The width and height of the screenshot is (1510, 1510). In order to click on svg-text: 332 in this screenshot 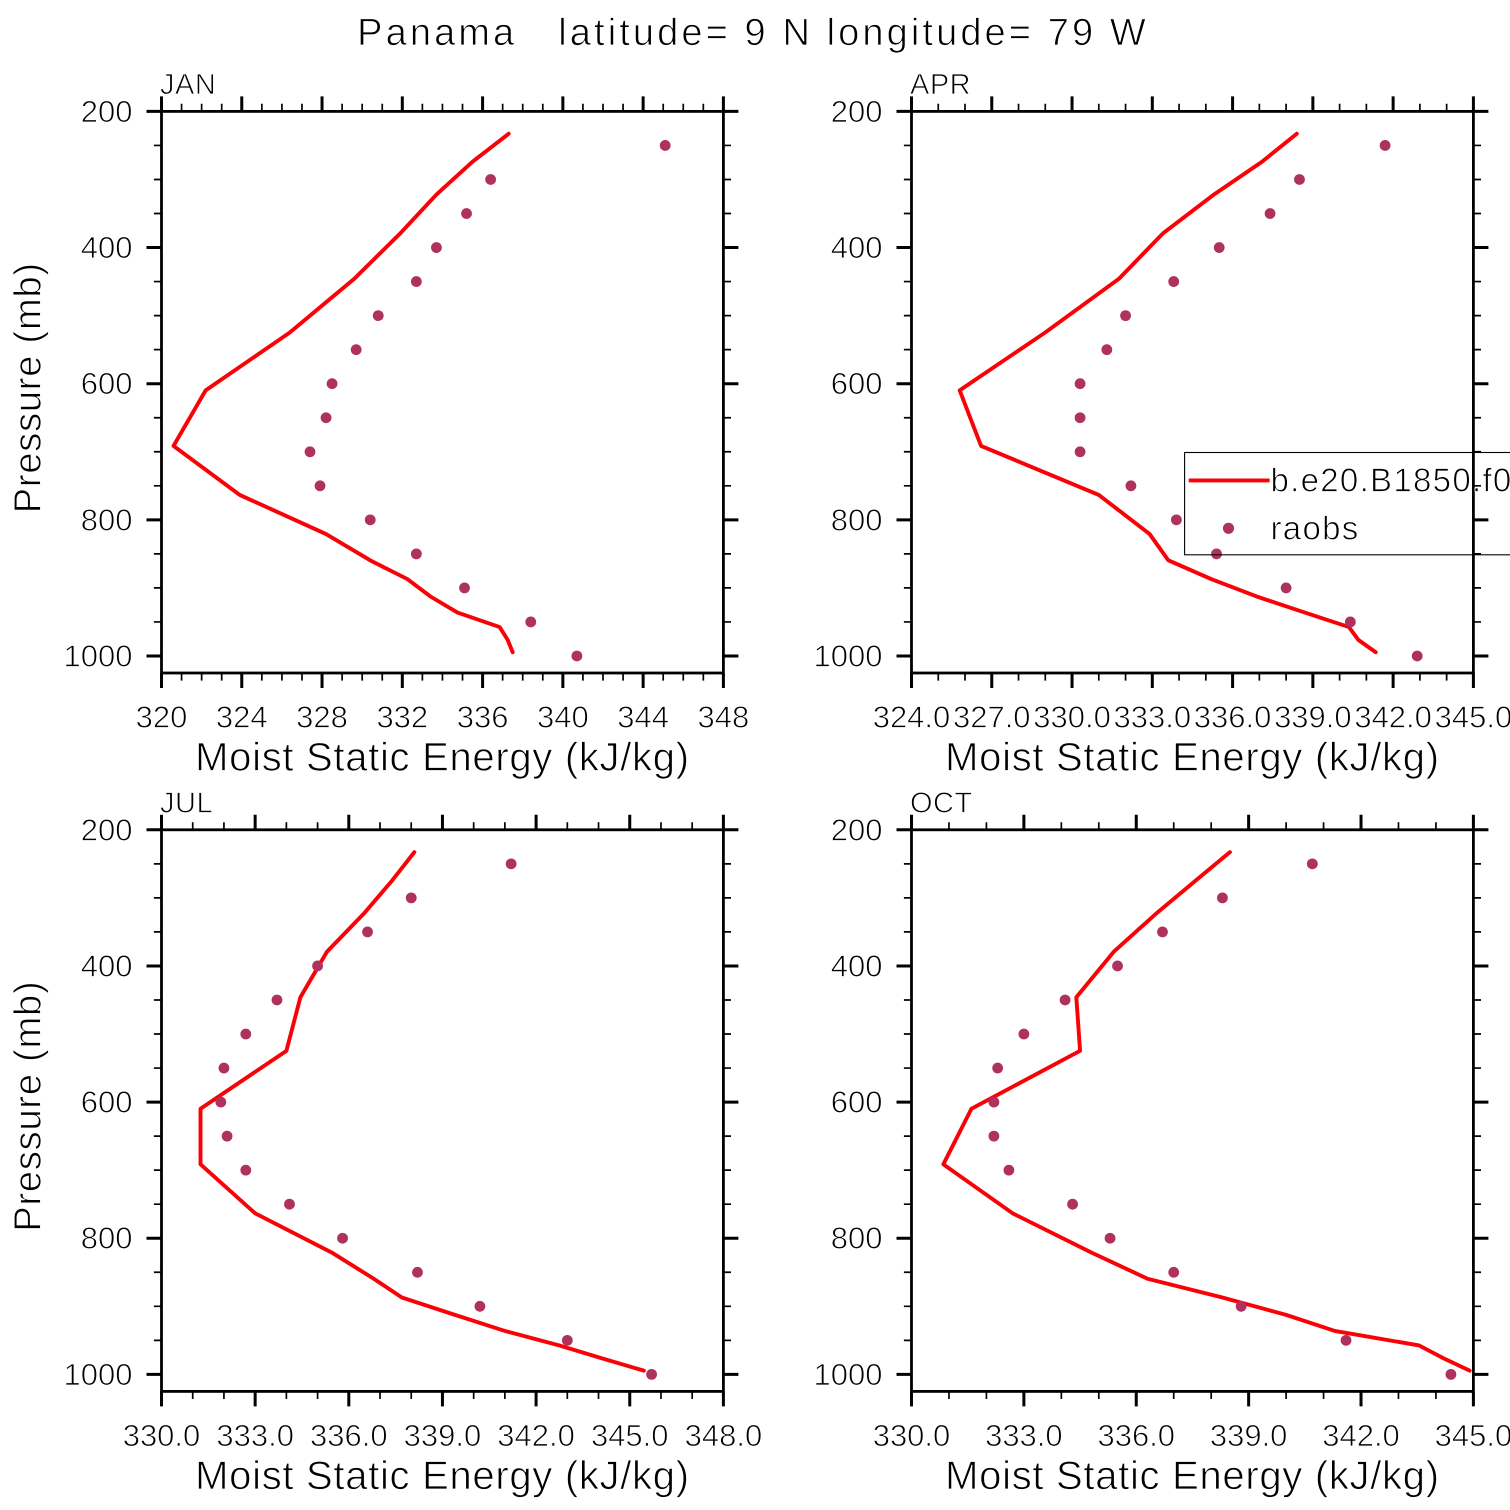, I will do `click(402, 717)`.